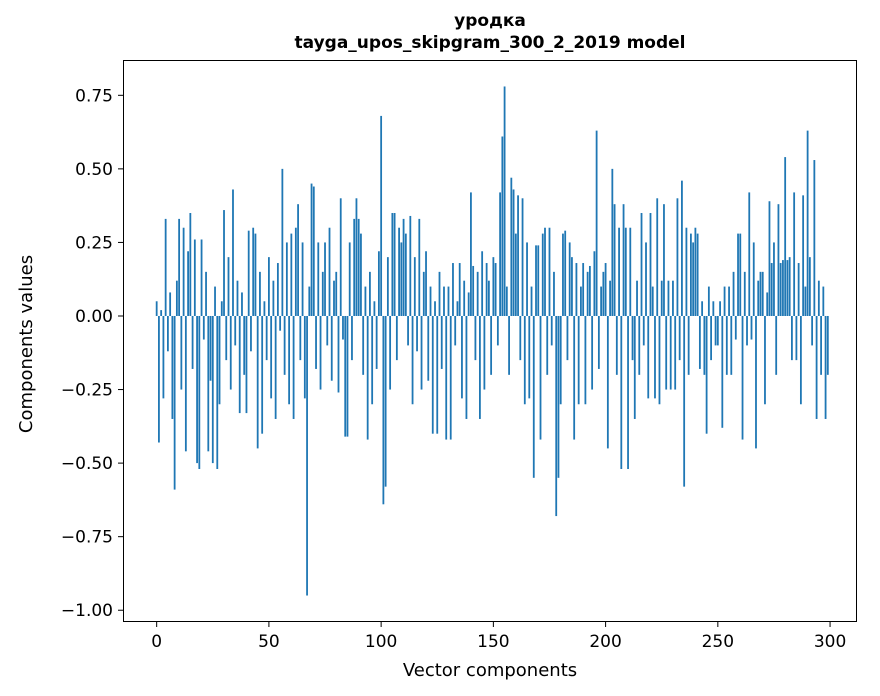  Describe the element at coordinates (94, 317) in the screenshot. I see `y-tick-label: 0.00` at that location.